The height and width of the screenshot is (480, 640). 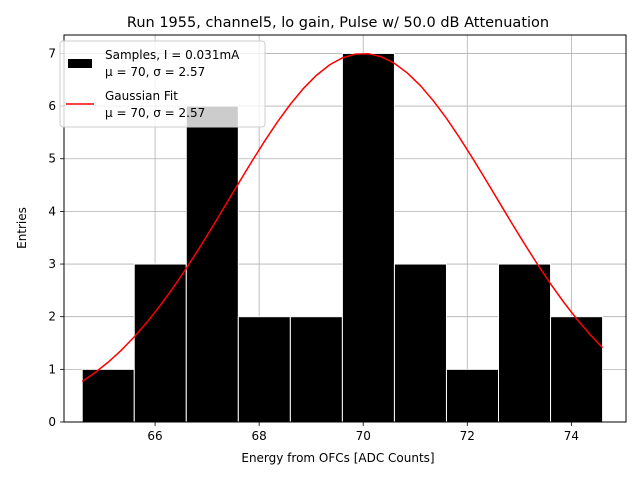 What do you see at coordinates (155, 72) in the screenshot?
I see `legend-histogram-stats: μ = 70, σ = 2.57` at bounding box center [155, 72].